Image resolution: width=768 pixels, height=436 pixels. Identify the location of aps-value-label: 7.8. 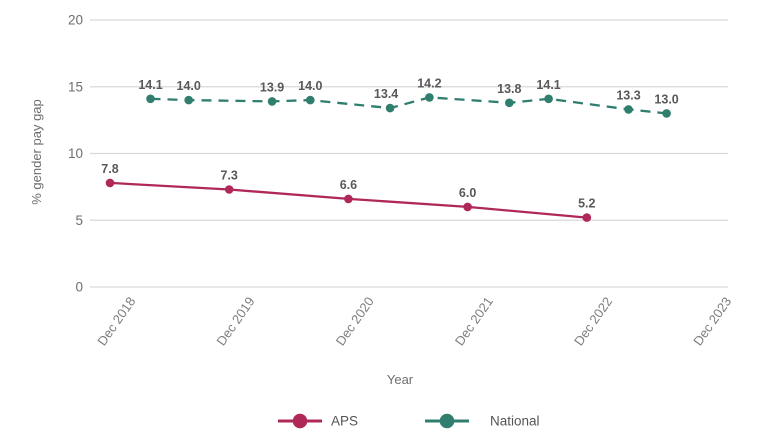
(109, 169).